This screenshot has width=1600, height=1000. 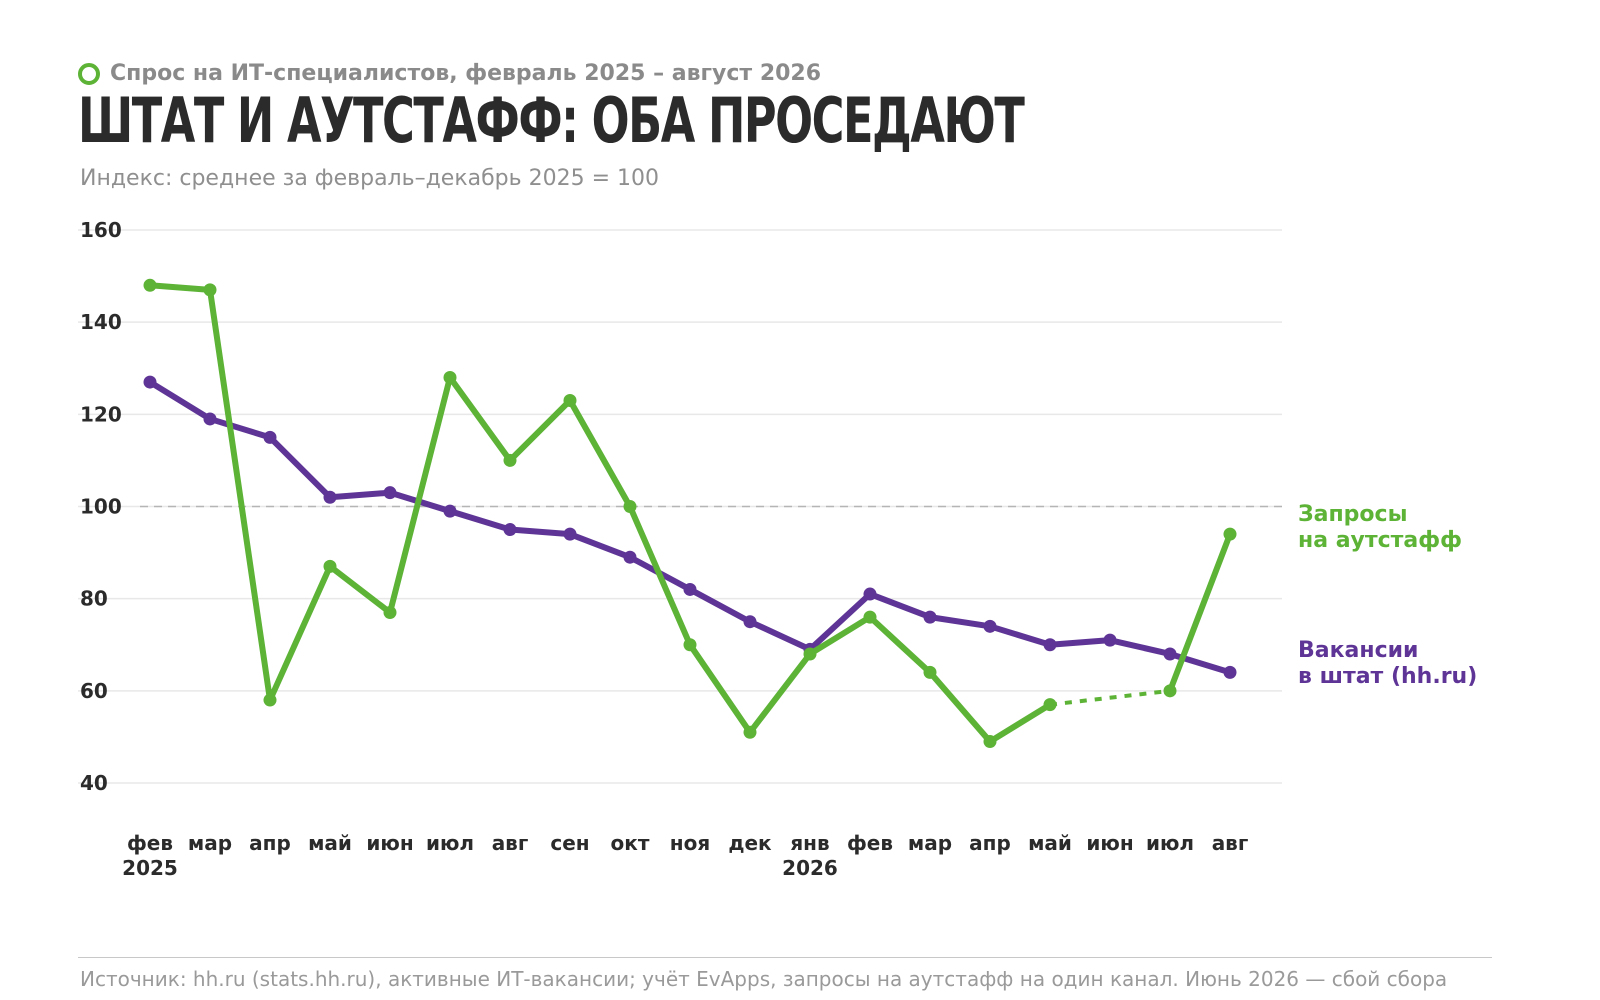 I want to click on y-tick-label: 120, so click(x=101, y=414).